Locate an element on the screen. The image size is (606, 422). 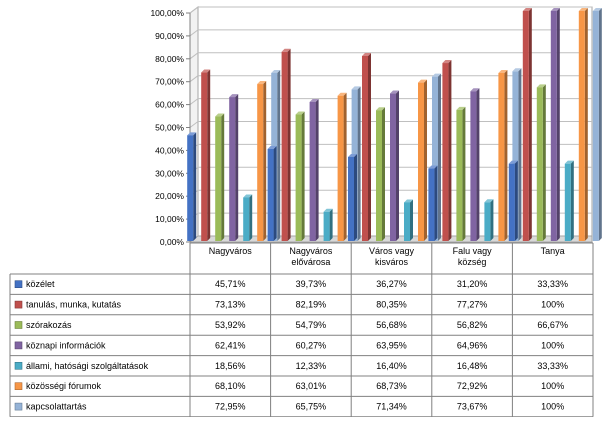
y-tick-label: 80,00% is located at coordinates (169, 59).